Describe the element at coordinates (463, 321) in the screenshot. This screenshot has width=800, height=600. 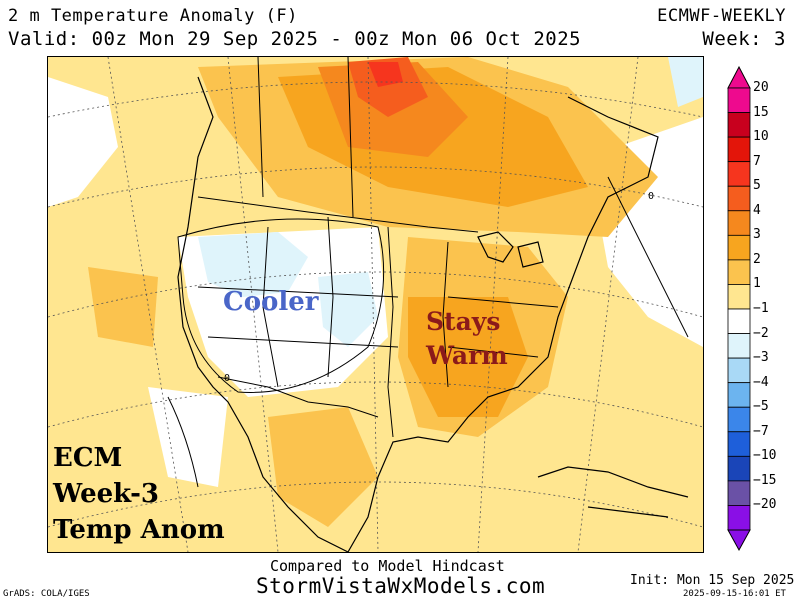
I see `stays-annotation: Stays` at that location.